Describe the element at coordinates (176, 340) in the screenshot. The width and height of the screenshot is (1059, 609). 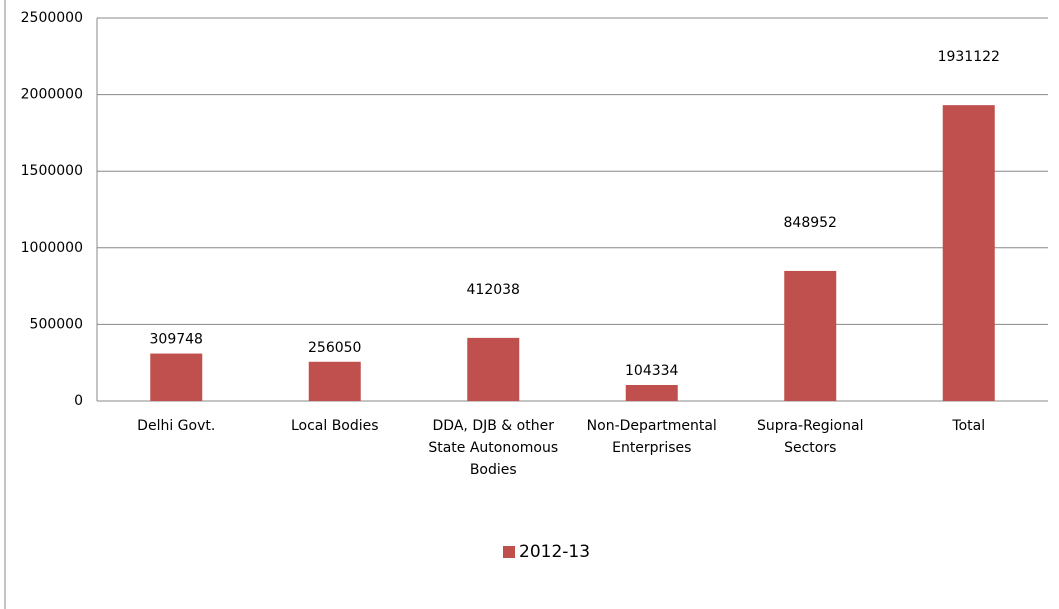
I see `data-label: 309748` at that location.